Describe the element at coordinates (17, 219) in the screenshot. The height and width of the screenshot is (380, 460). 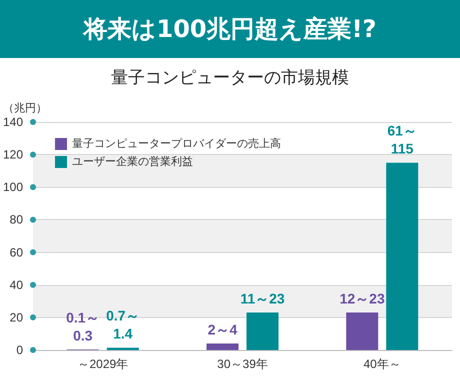
I see `y-tick-label: 80` at that location.